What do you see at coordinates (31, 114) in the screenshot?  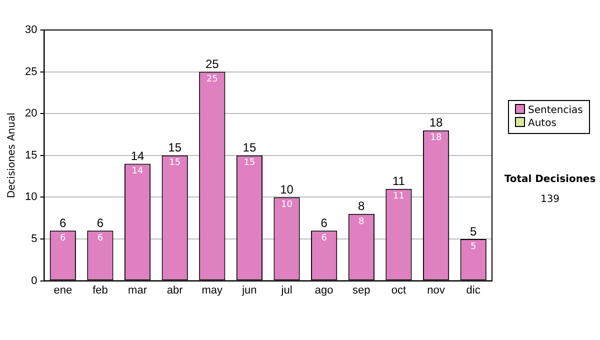 I see `y-tick-label: 20` at bounding box center [31, 114].